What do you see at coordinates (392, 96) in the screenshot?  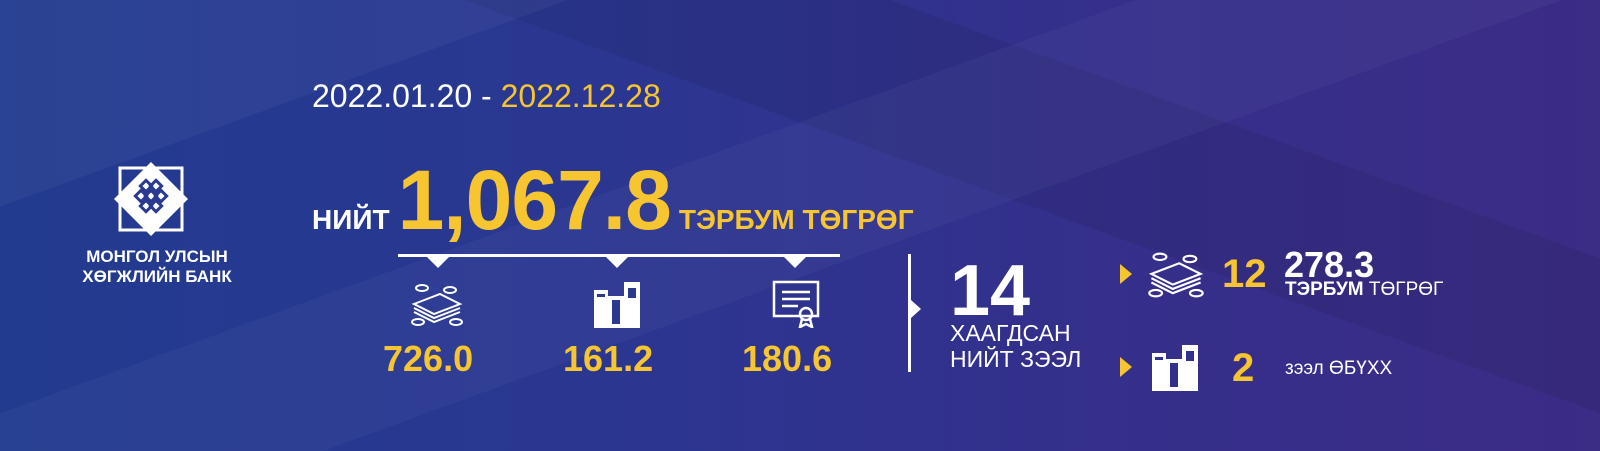 I see `start-date: 2022.01.20` at bounding box center [392, 96].